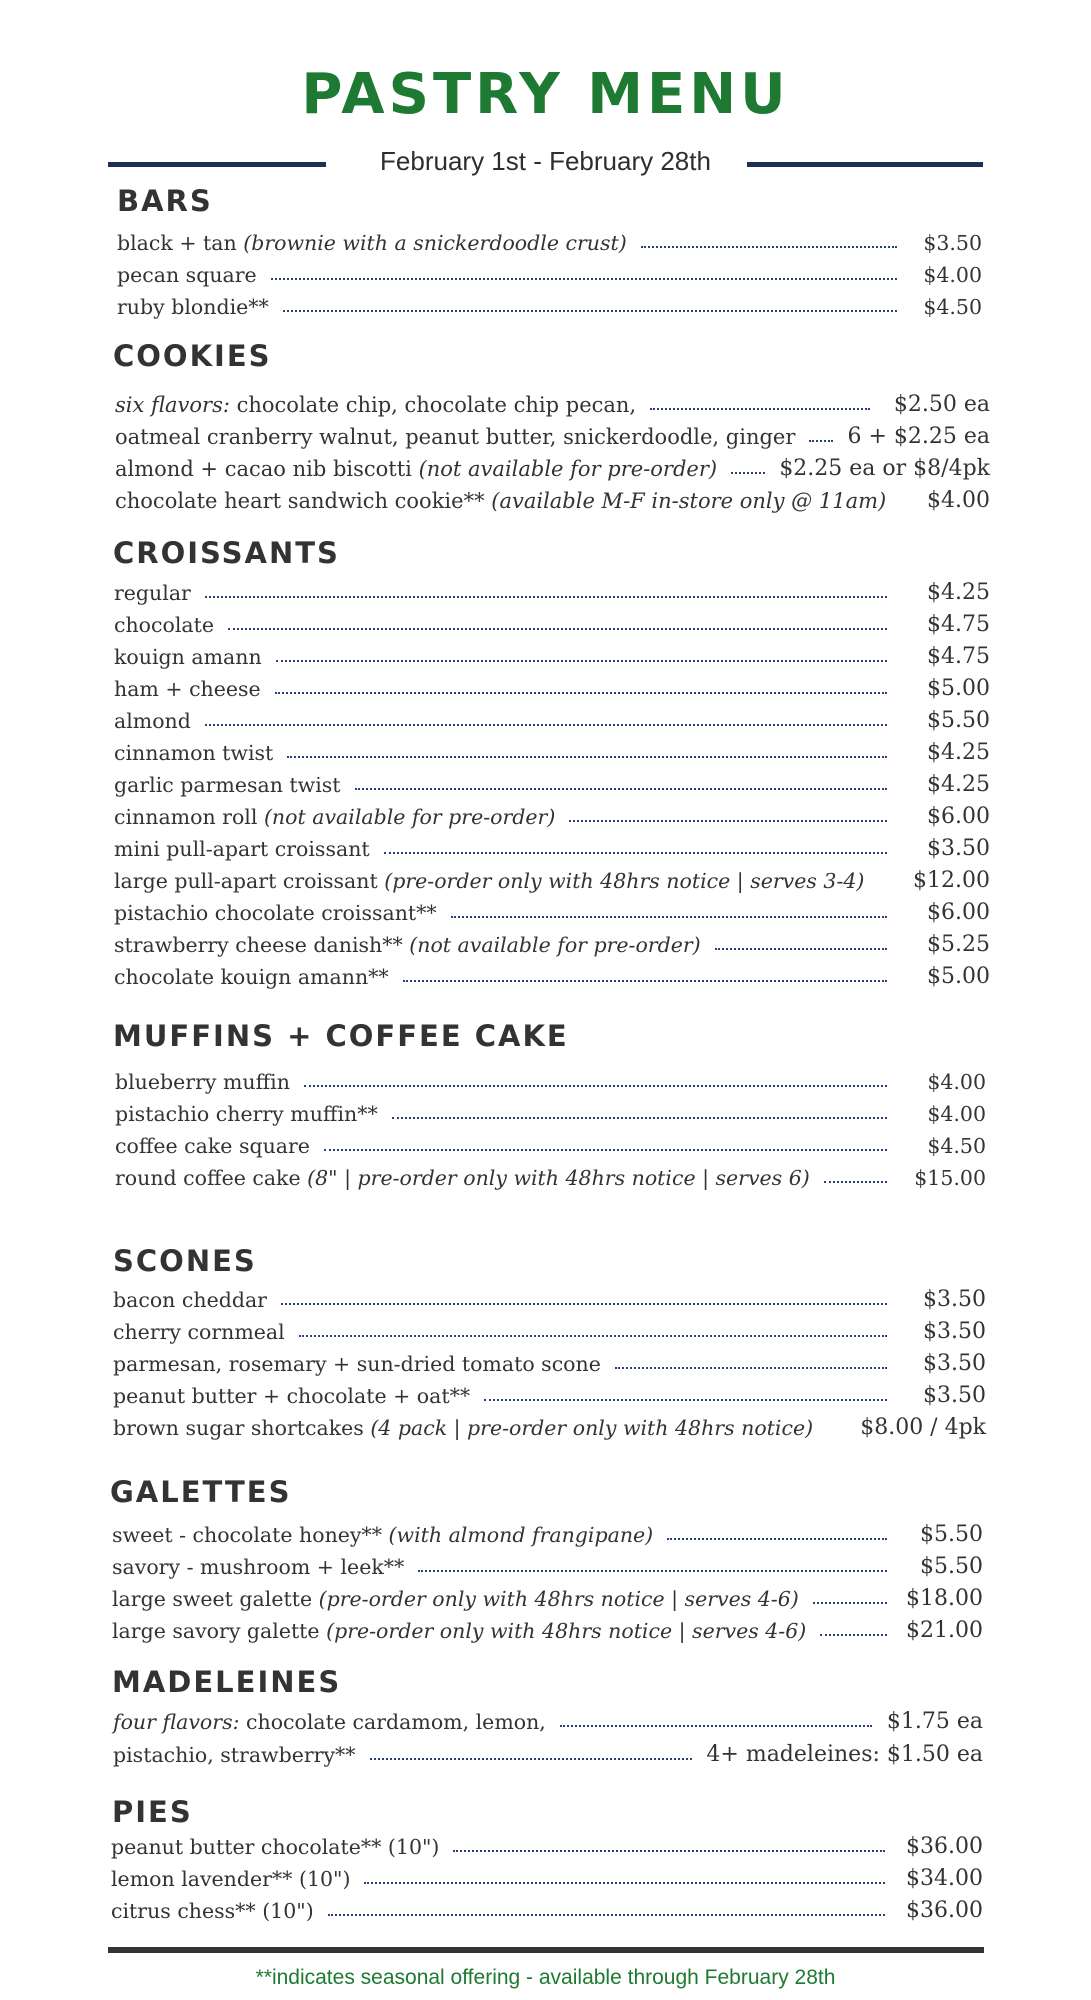  Describe the element at coordinates (552, 625) in the screenshot. I see `menu-item: chocolate $4.75` at that location.